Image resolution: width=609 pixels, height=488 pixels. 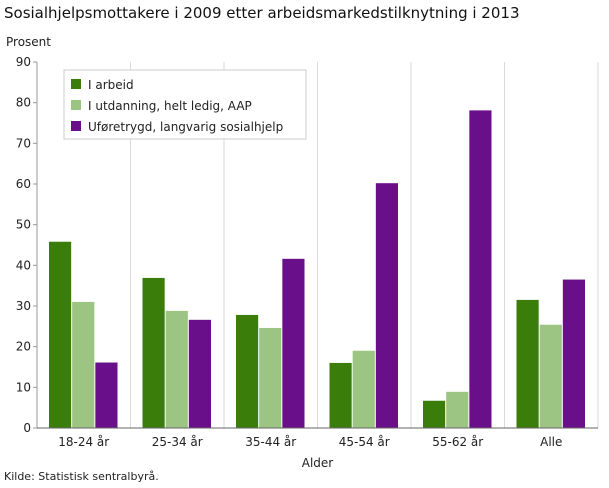 I want to click on legend-label: Uføretrygd, langvarig sosialhjelp, so click(x=185, y=127).